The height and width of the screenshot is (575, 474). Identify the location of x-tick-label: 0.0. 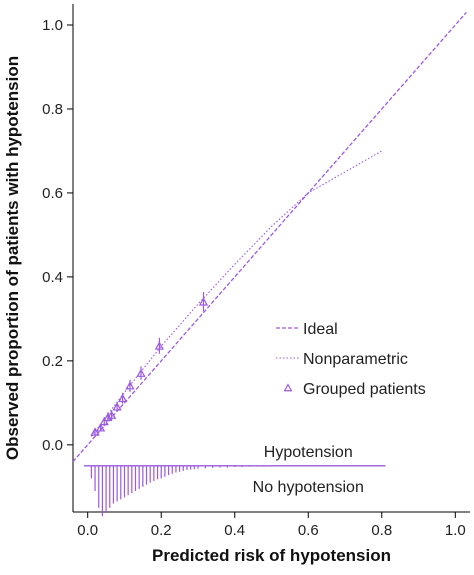
(87, 530).